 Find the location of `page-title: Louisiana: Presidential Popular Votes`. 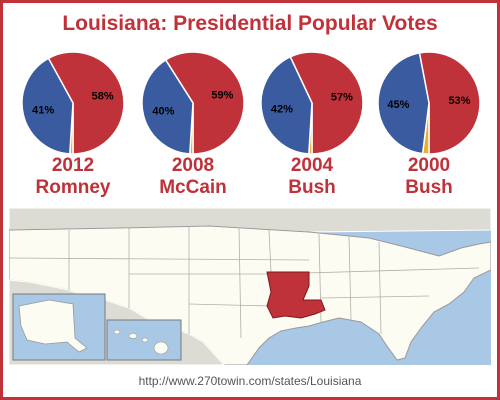

page-title: Louisiana: Presidential Popular Votes is located at coordinates (250, 23).